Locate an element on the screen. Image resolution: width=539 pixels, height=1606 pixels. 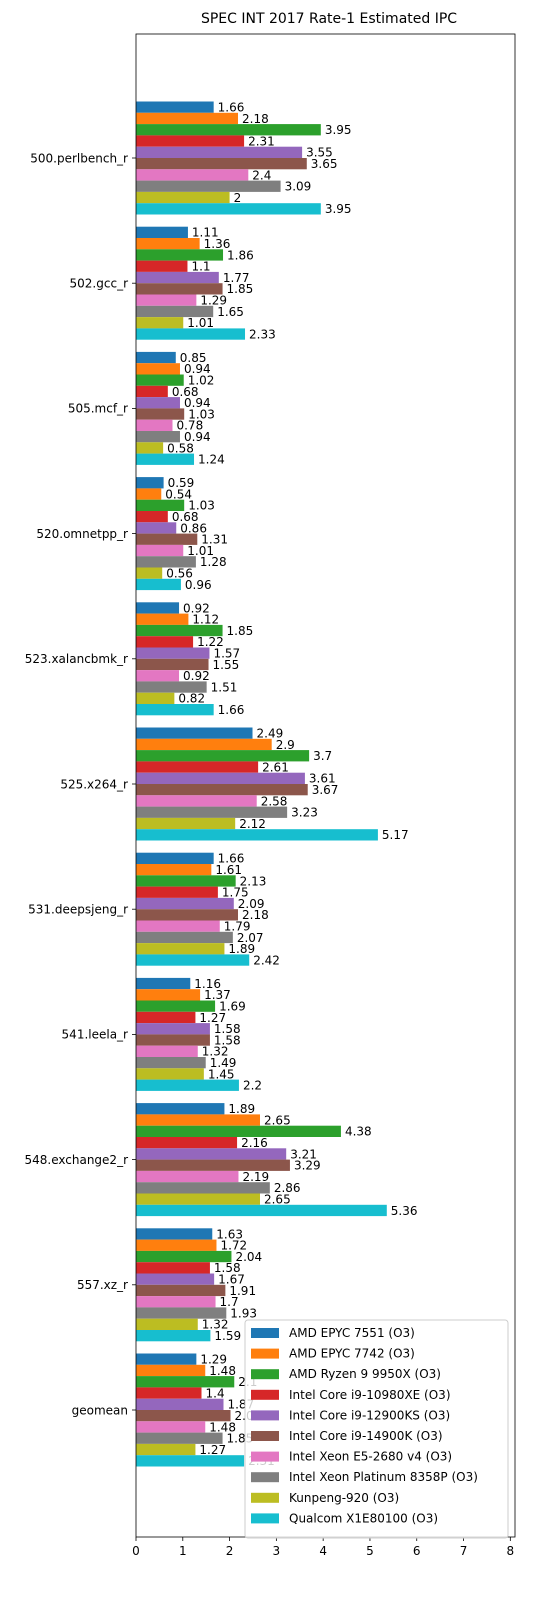
bar-value-label: 1.77 is located at coordinates (236, 278).